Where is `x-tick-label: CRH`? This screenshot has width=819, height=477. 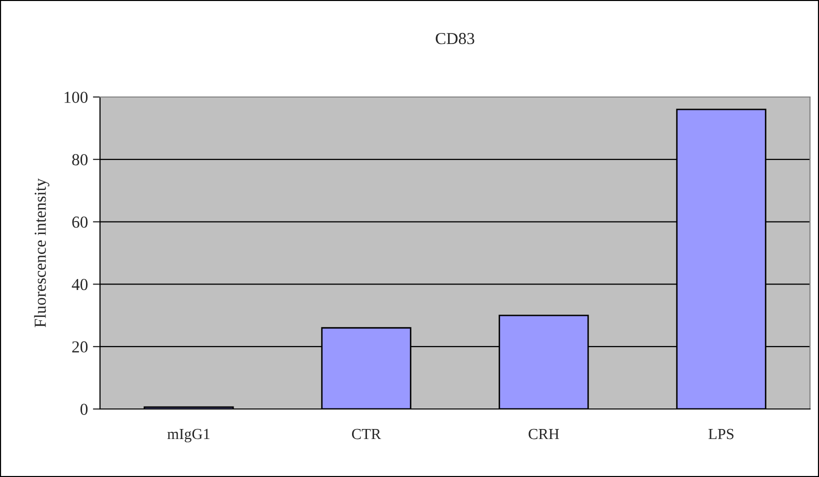
x-tick-label: CRH is located at coordinates (544, 434).